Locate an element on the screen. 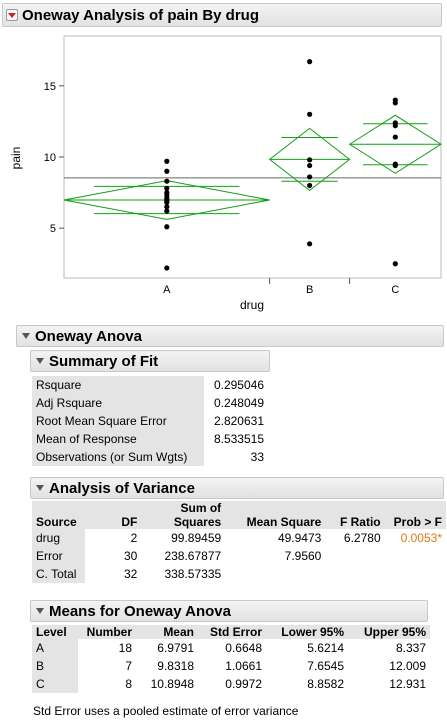 This screenshot has width=447, height=722. summary-row: Mean of Response 8.533515 is located at coordinates (150, 439).